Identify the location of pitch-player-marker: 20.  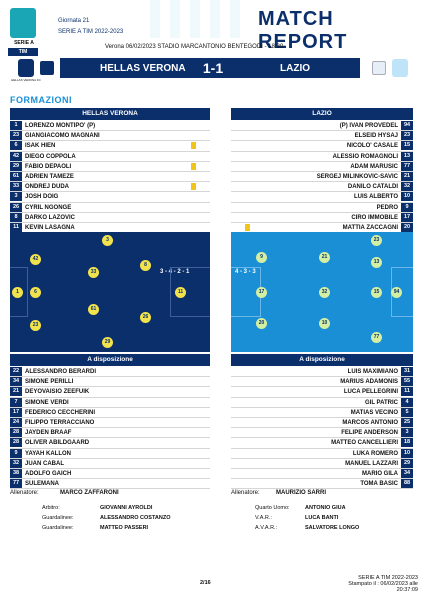
(261, 323).